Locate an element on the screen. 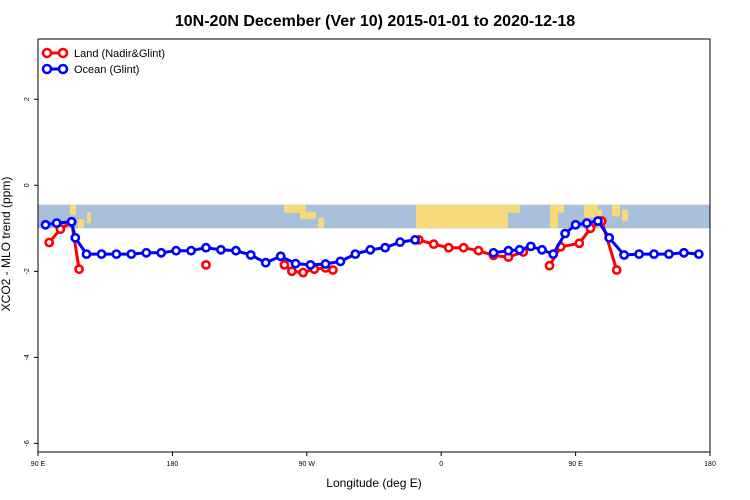 Image resolution: width=750 pixels, height=500 pixels. y-axis: 2 0 -2 -4 -6 is located at coordinates (31, 272).